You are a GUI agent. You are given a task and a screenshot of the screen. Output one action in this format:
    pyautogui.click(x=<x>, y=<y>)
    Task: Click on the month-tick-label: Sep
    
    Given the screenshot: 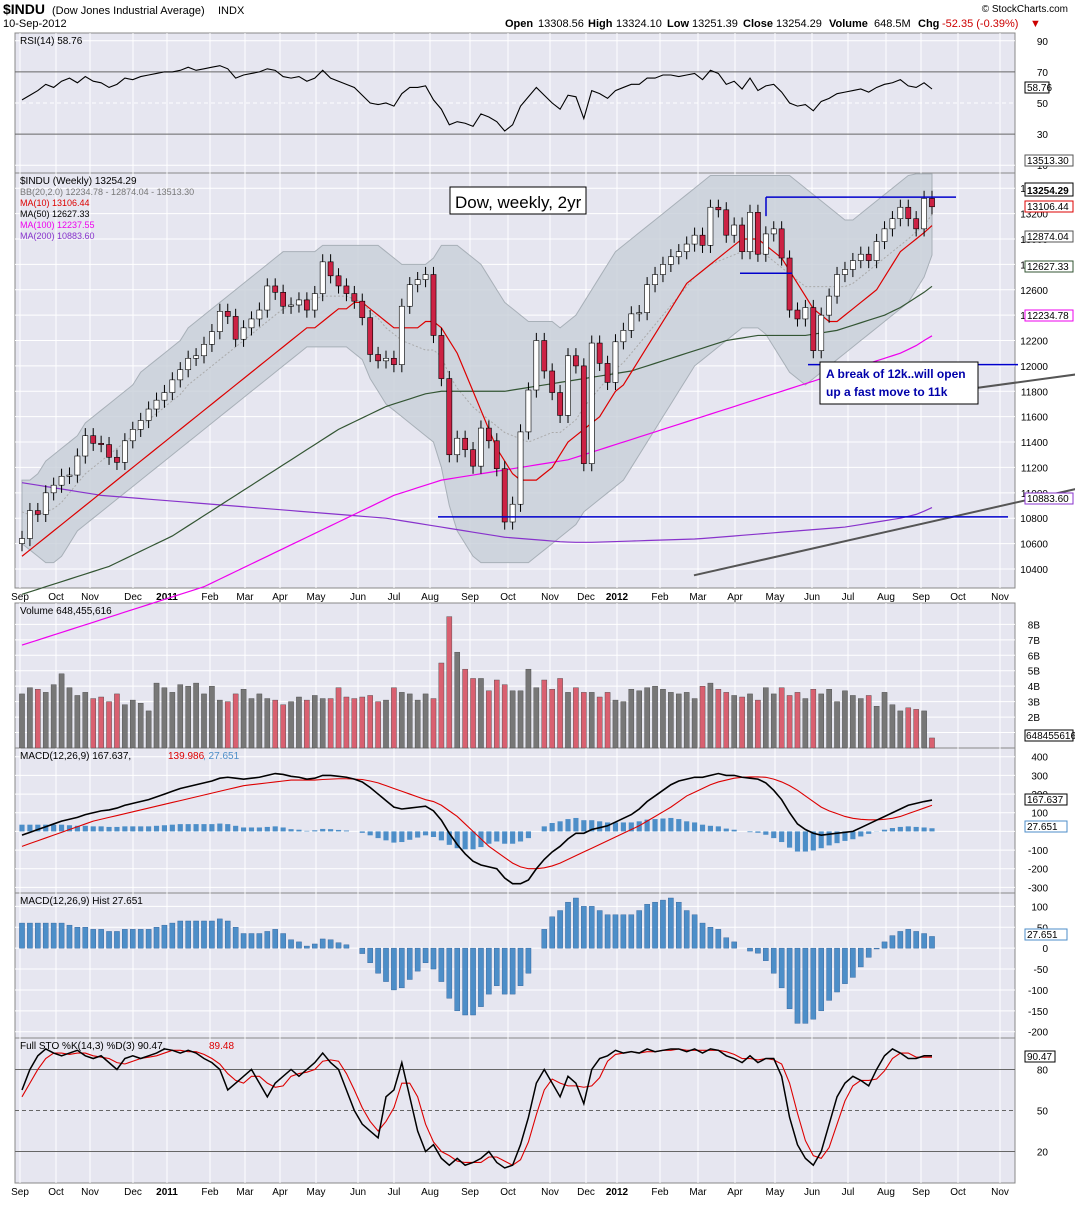 What is the action you would take?
    pyautogui.click(x=921, y=1192)
    